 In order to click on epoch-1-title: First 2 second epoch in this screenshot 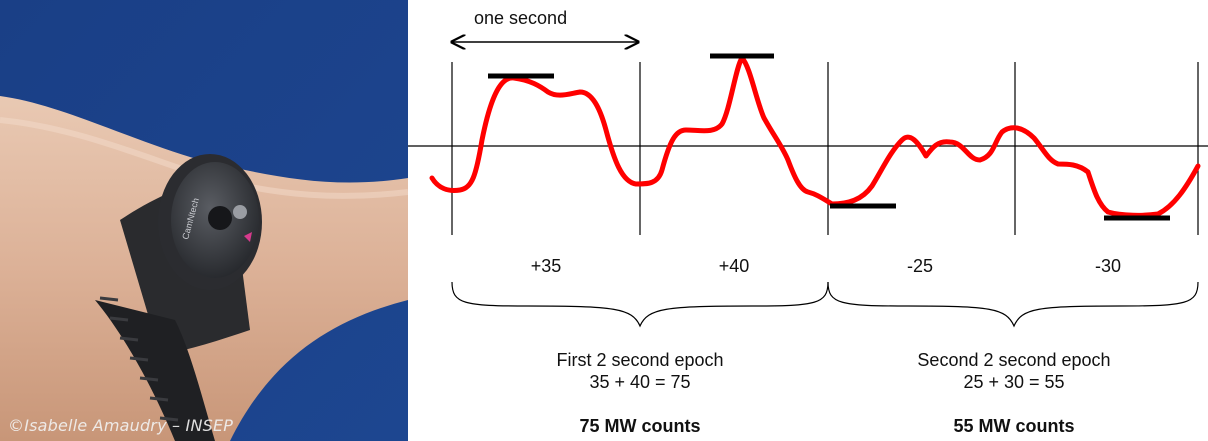, I will do `click(640, 360)`.